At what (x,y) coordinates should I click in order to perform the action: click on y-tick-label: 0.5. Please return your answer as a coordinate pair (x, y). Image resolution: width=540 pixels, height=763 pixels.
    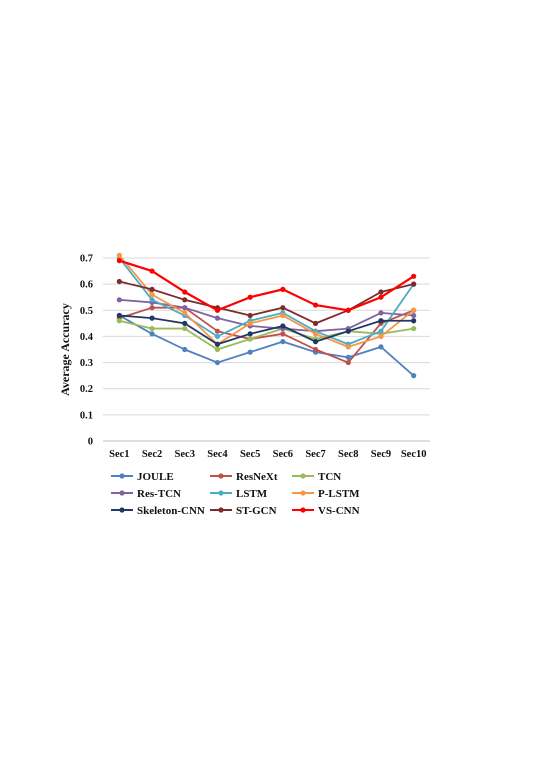
    Looking at the image, I should click on (86, 311).